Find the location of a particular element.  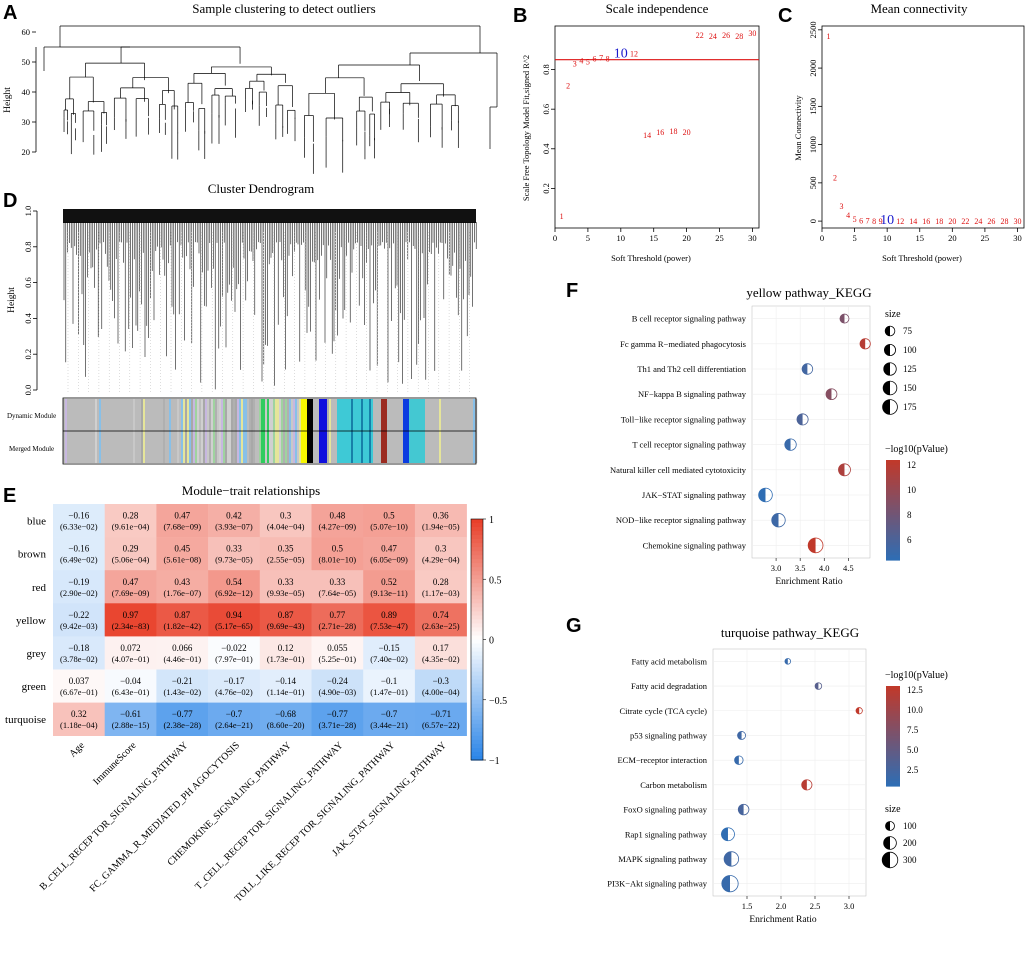

panel-f-color-legend-label: 6 is located at coordinates (909, 540).